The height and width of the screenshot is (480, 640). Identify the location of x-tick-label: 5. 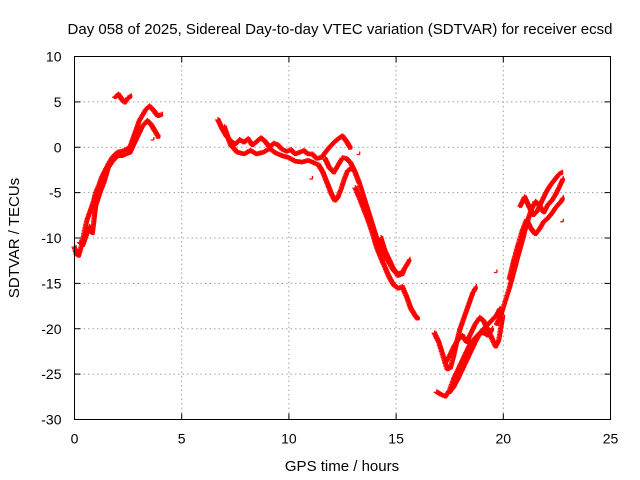
(182, 439).